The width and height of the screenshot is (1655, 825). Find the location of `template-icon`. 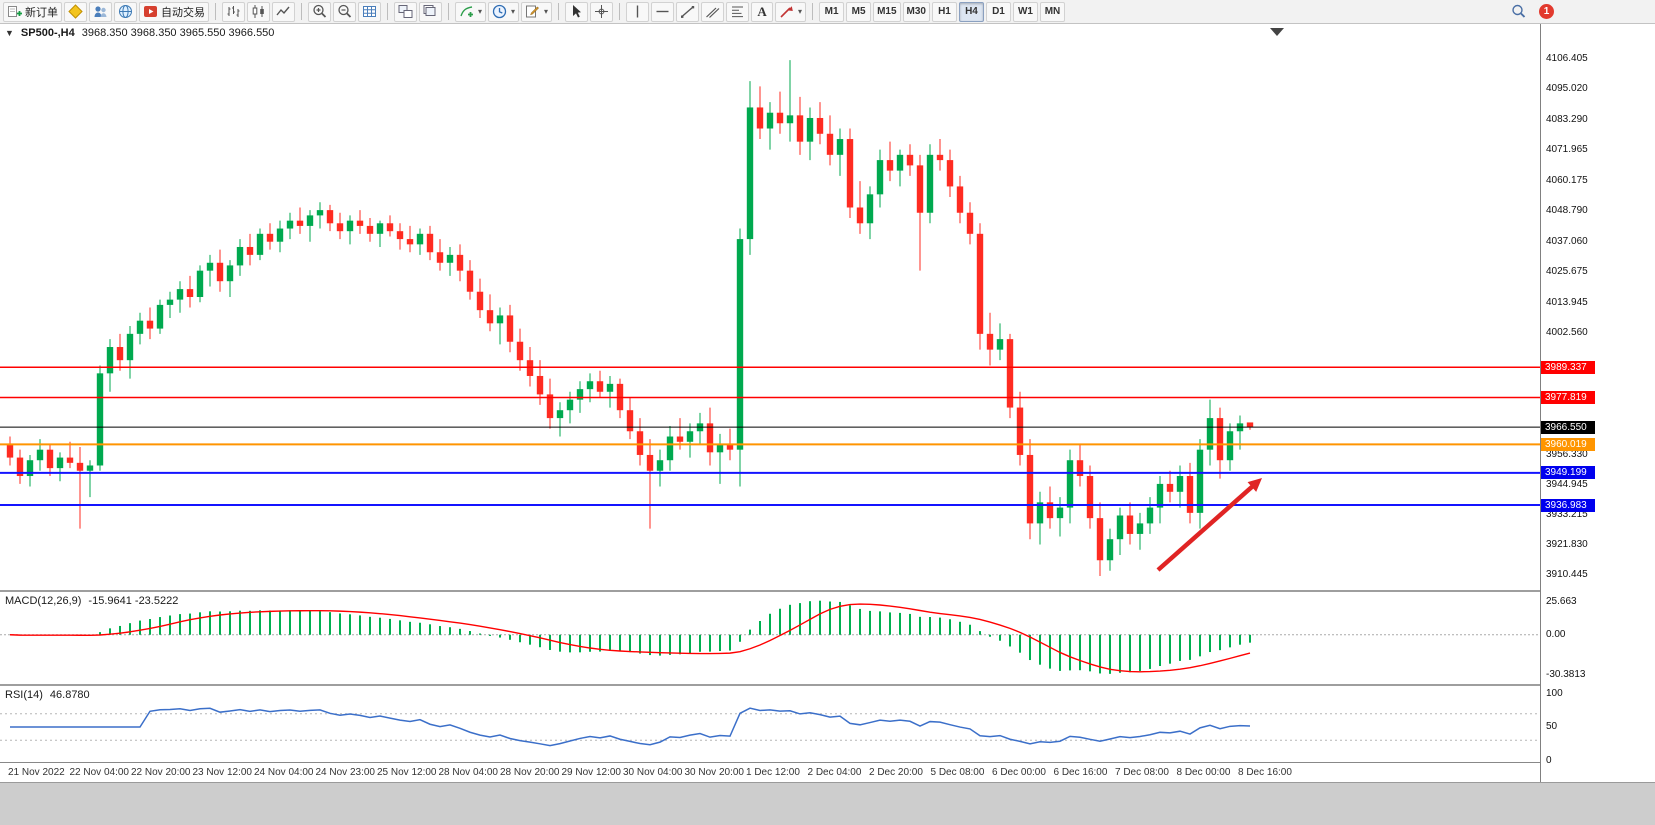

template-icon is located at coordinates (532, 11).